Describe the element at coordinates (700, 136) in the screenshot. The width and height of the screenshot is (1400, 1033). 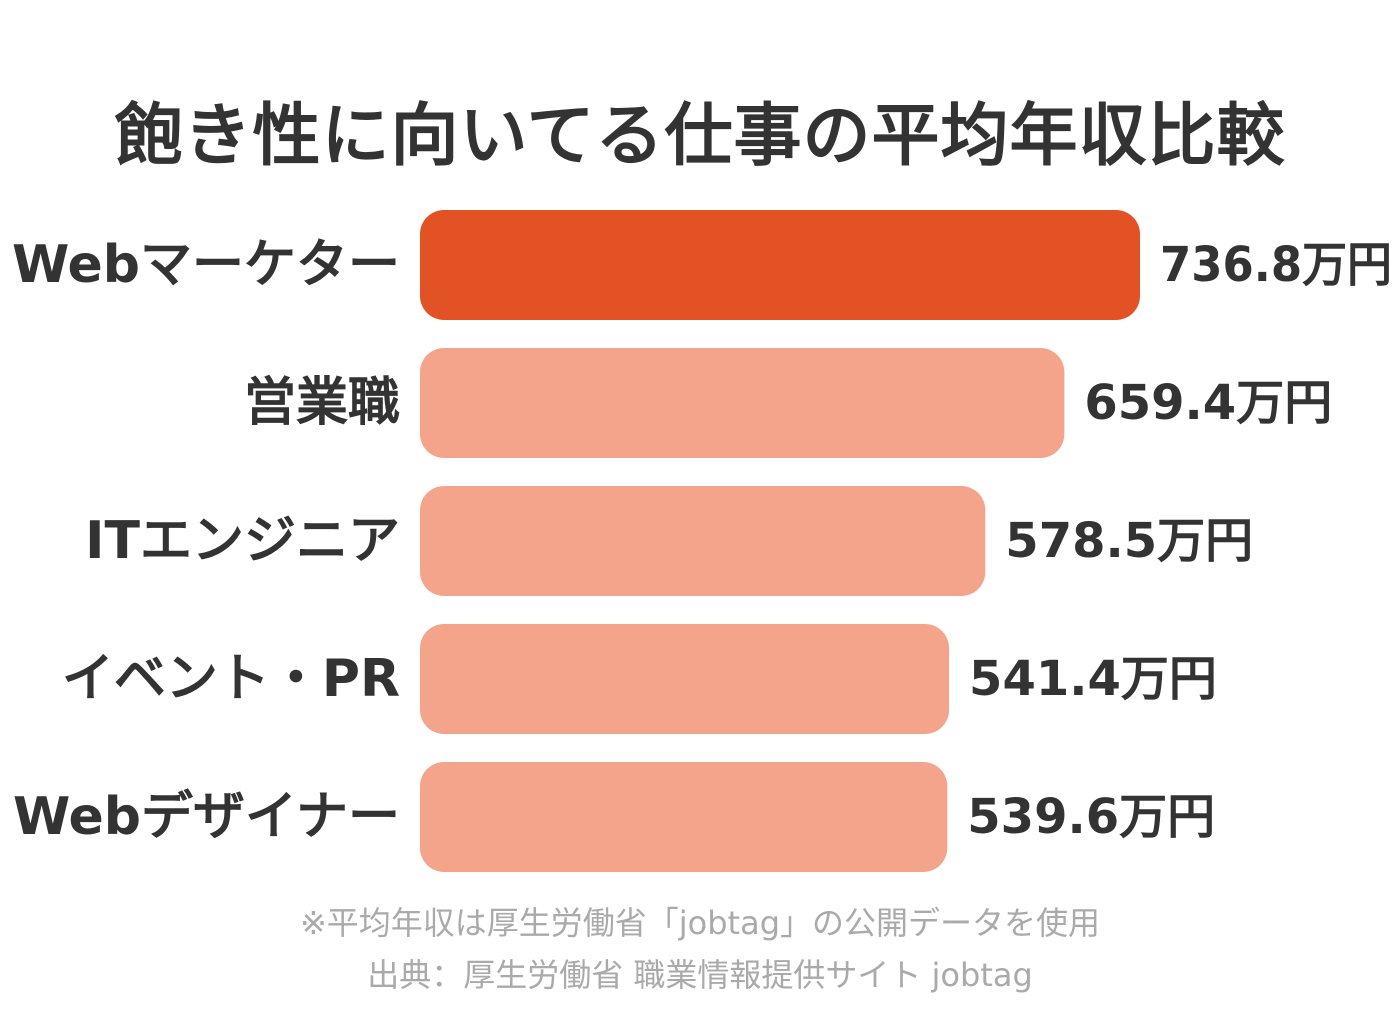
I see `chart-title: 飽き性に向いてる仕事の平均年収比較` at that location.